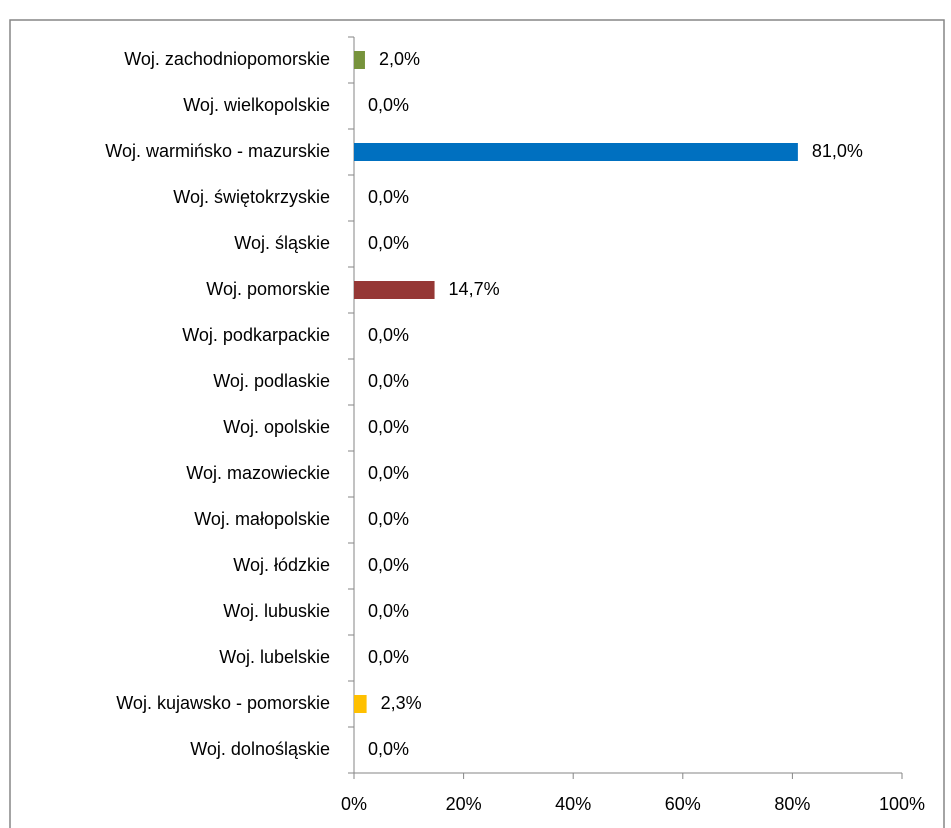  I want to click on y-tick-label: Woj. opolskie, so click(276, 427).